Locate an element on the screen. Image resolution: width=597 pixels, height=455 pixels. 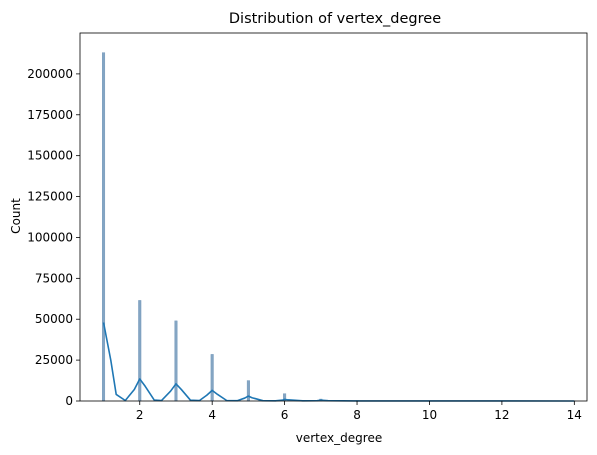
x-tick-label: 14 is located at coordinates (574, 415).